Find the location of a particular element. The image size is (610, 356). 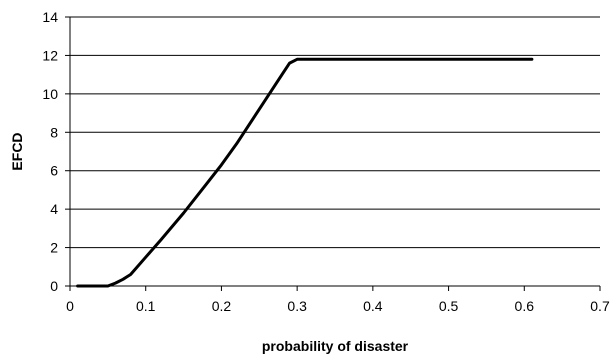

y-tick-label: 6 is located at coordinates (54, 171).